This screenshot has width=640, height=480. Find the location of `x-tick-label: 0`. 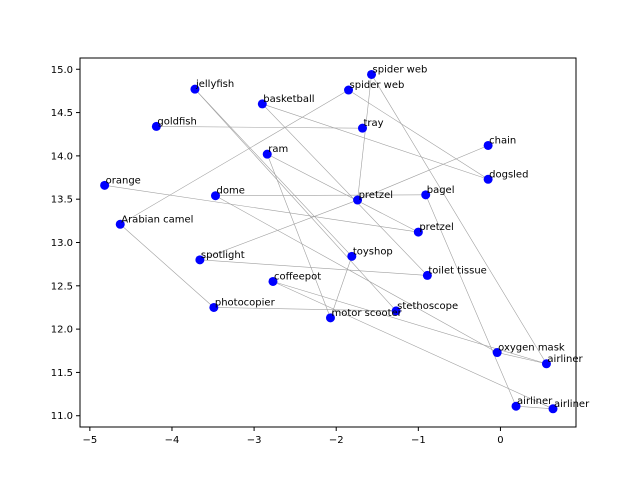

x-tick-label: 0 is located at coordinates (500, 440).